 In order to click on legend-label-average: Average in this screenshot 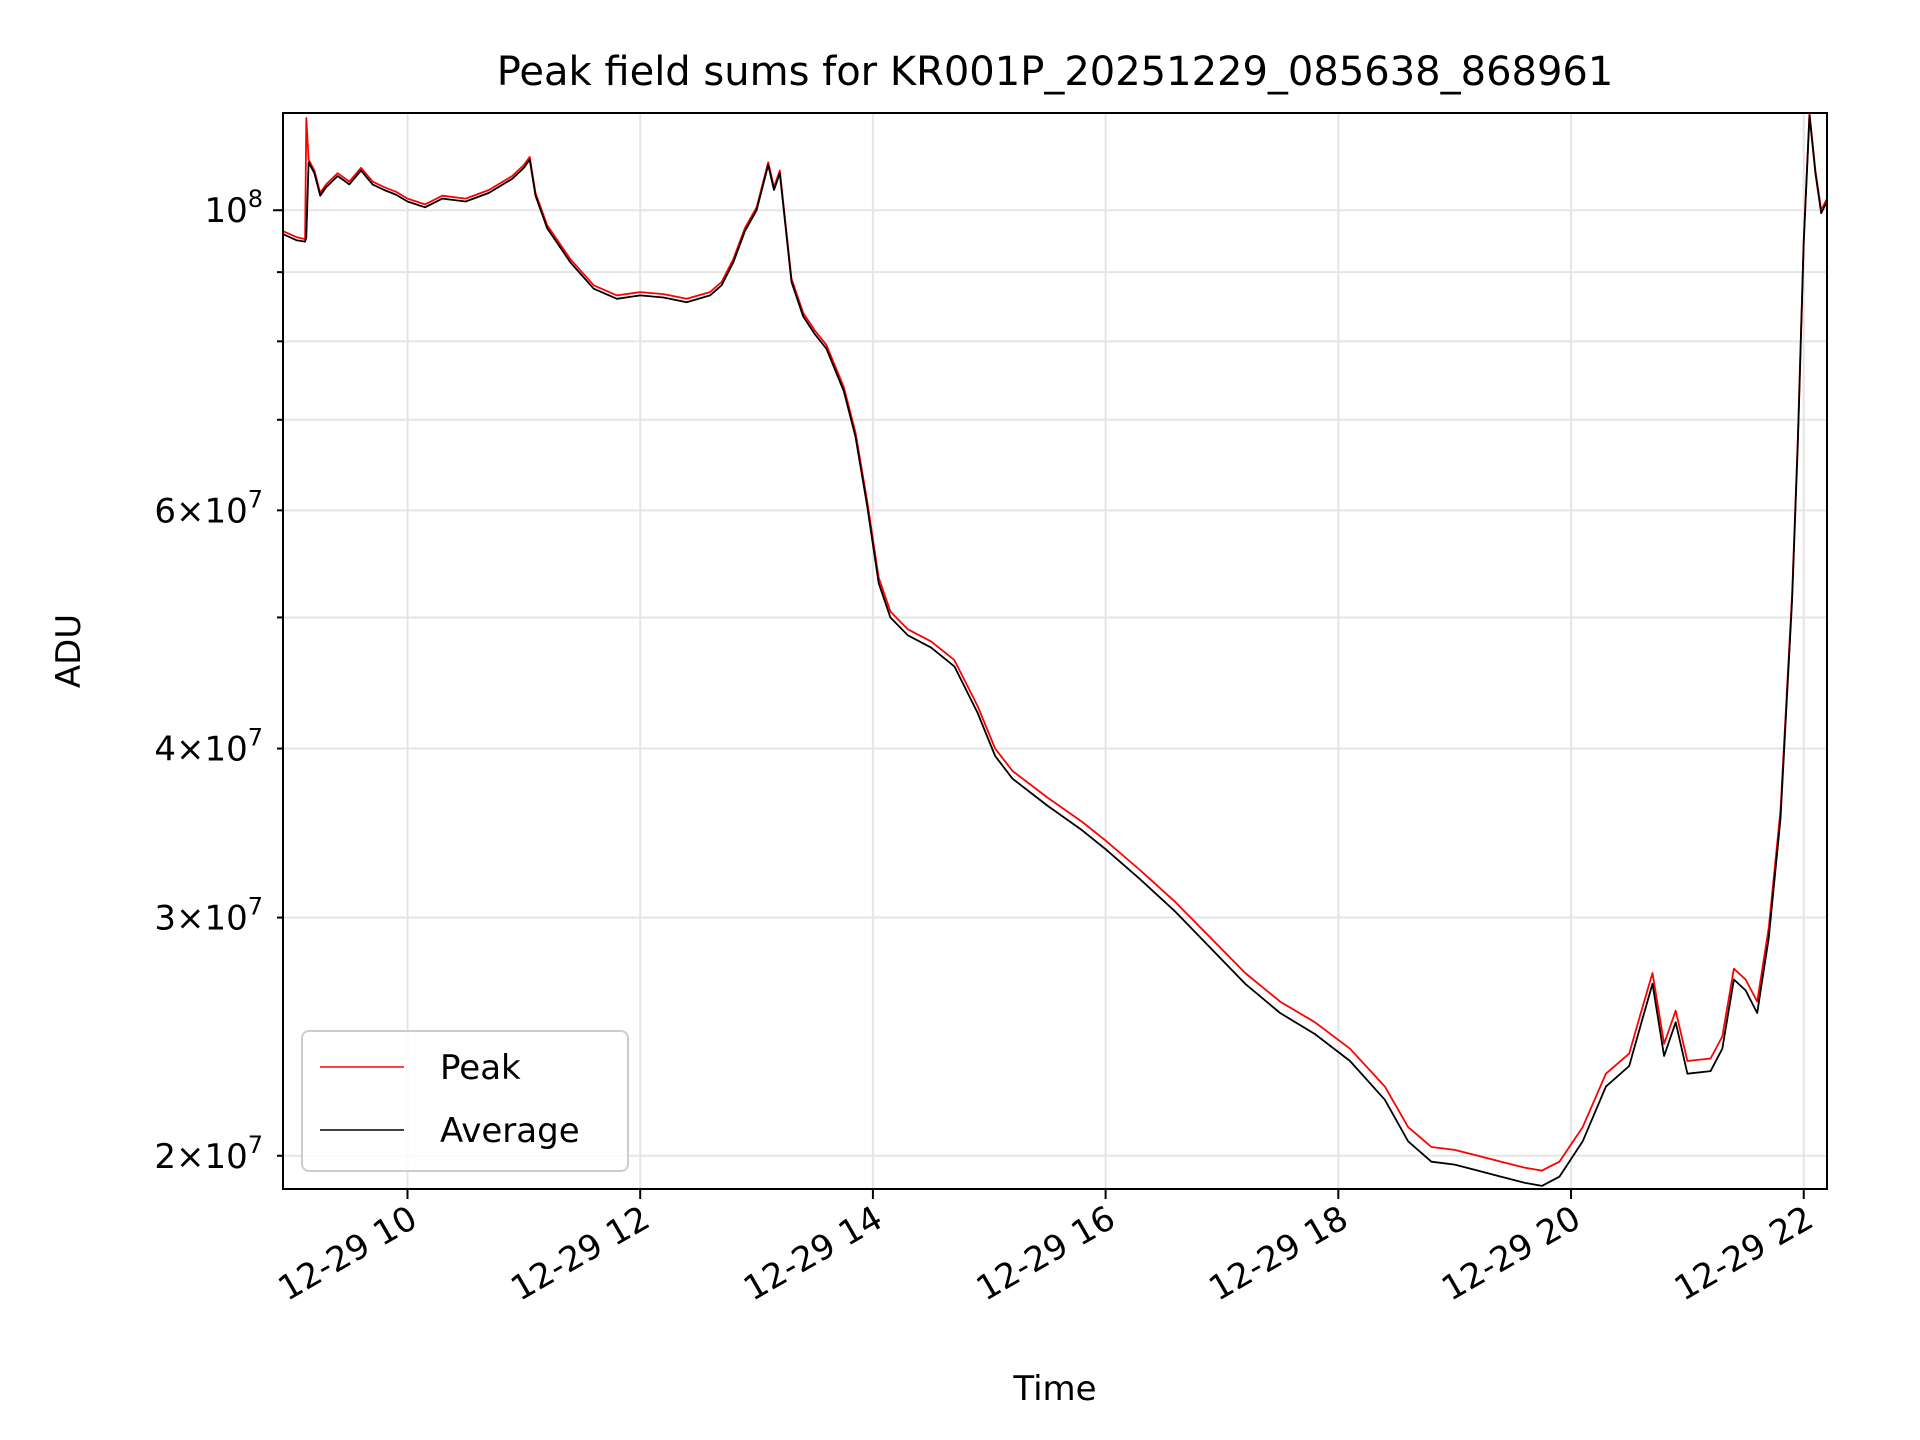, I will do `click(510, 1131)`.